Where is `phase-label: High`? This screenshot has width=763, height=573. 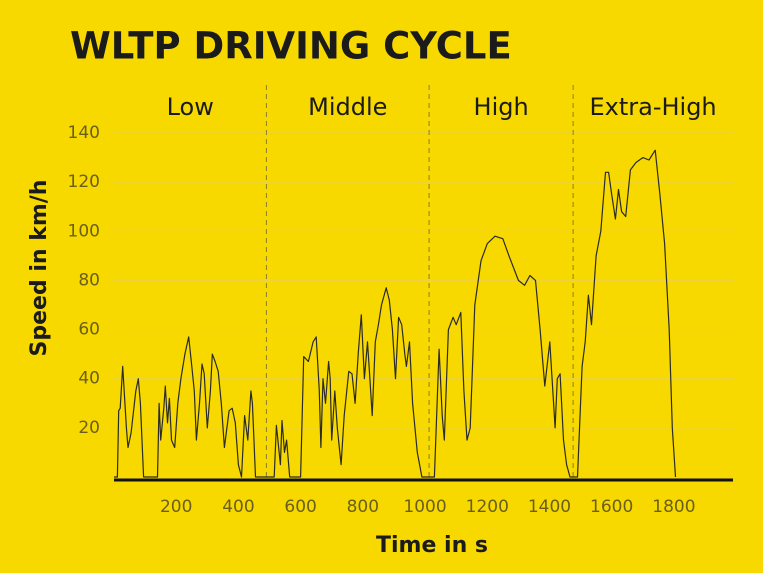
phase-label: High is located at coordinates (501, 107).